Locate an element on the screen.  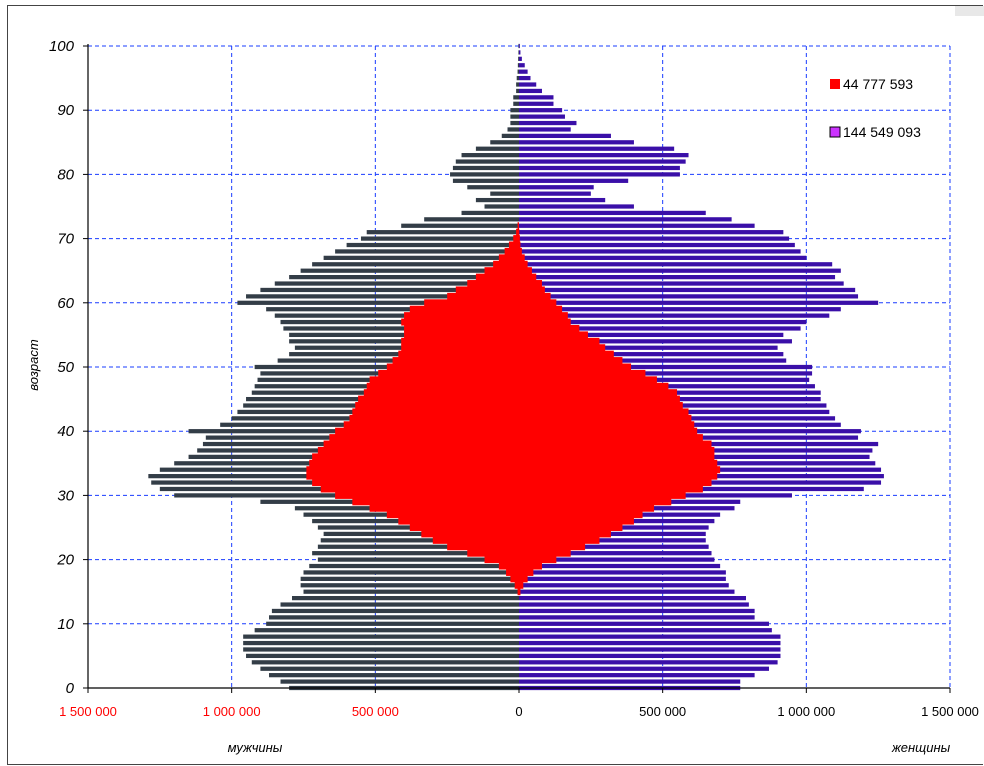
y-tick-label: 50 is located at coordinates (65, 367).